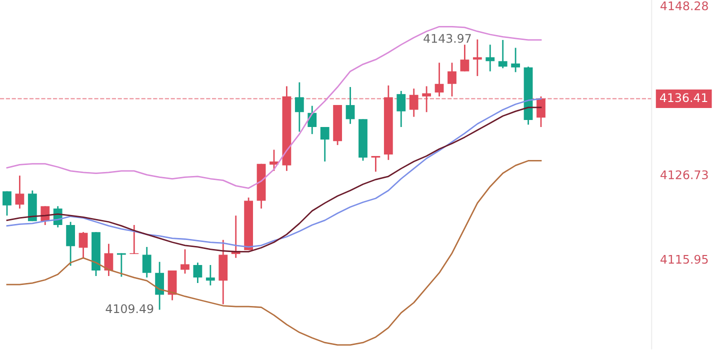 This screenshot has height=356, width=720. Describe the element at coordinates (447, 38) in the screenshot. I see `annotation: 4143.97` at that location.